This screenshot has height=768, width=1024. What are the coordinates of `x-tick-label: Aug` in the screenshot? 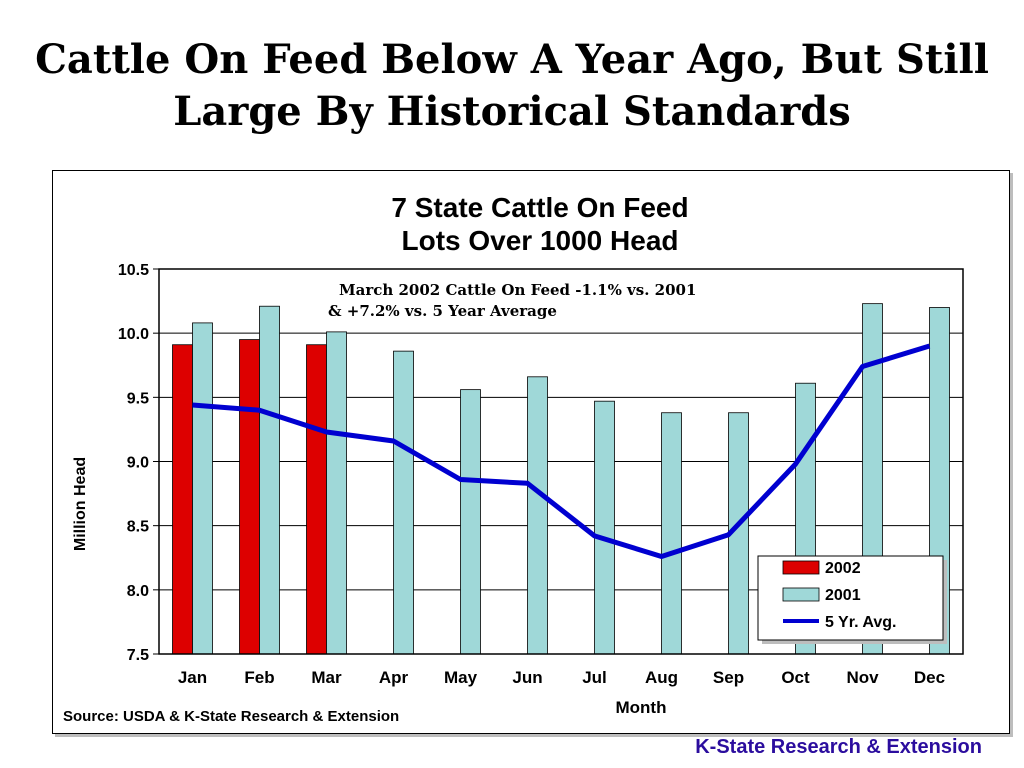 It's located at (661, 677).